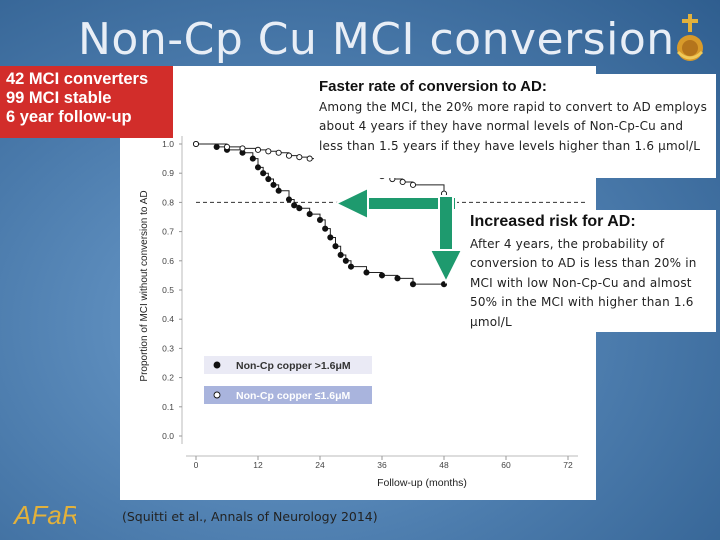  Describe the element at coordinates (168, 319) in the screenshot. I see `y-tick-label: 0.4` at that location.